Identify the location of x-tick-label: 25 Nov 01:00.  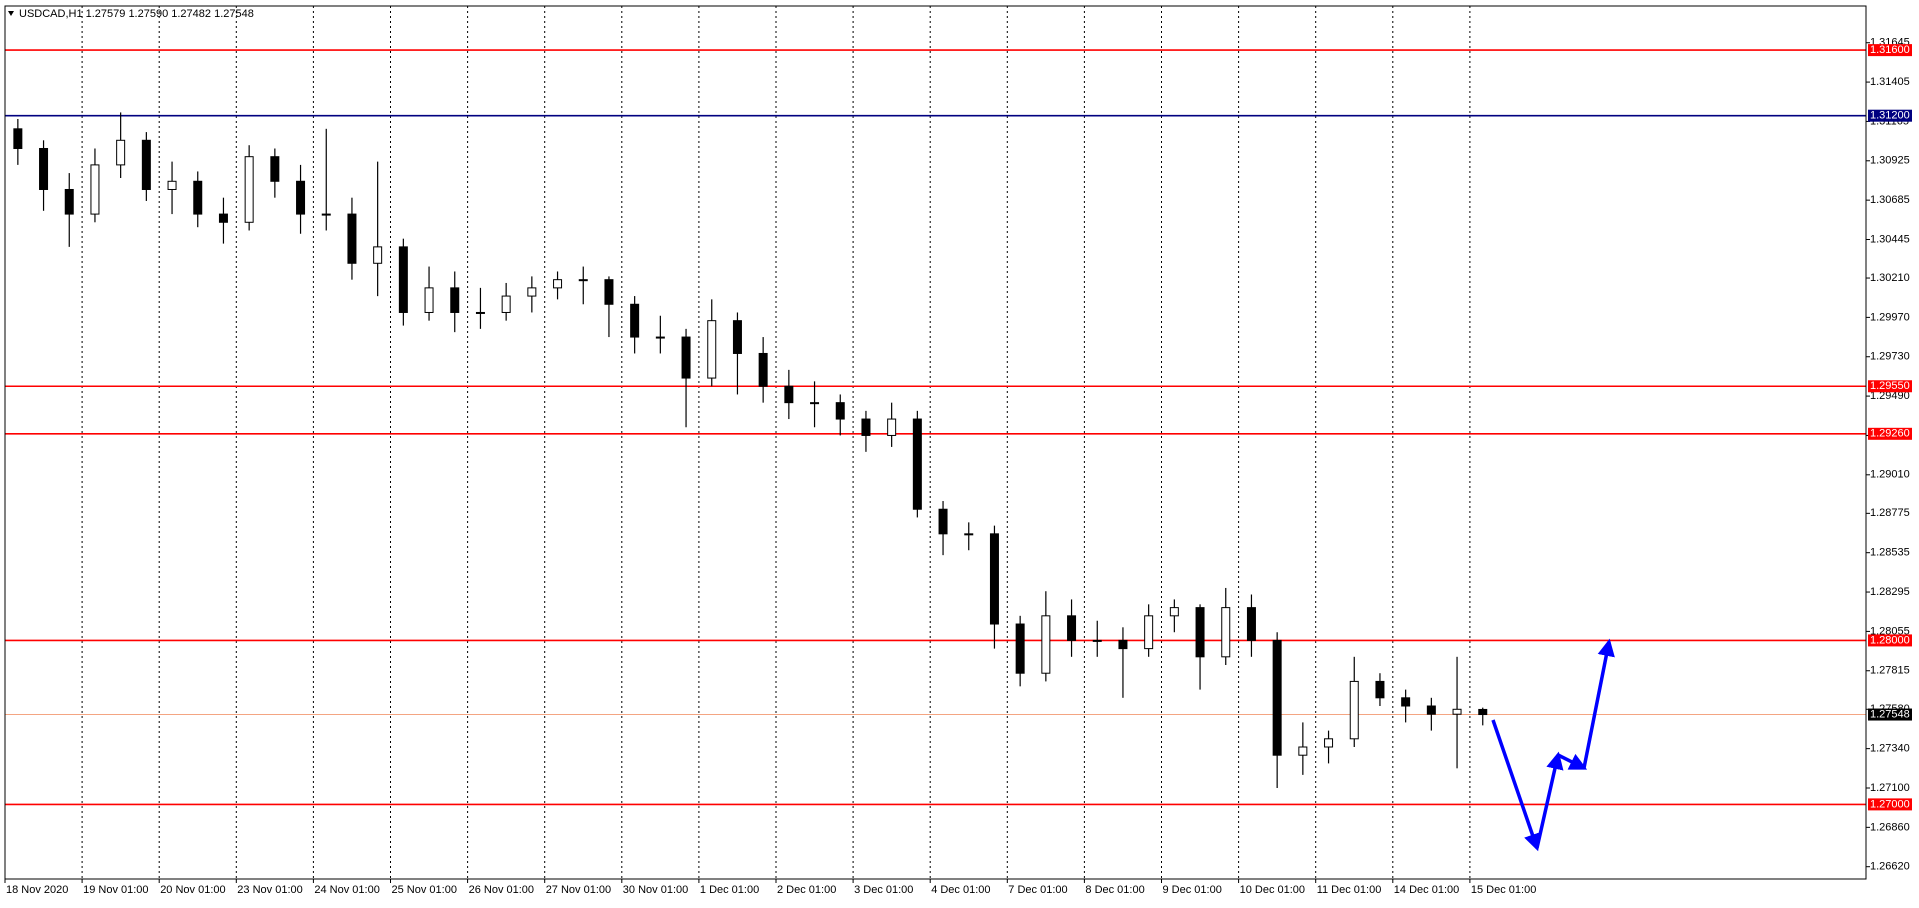
(424, 890).